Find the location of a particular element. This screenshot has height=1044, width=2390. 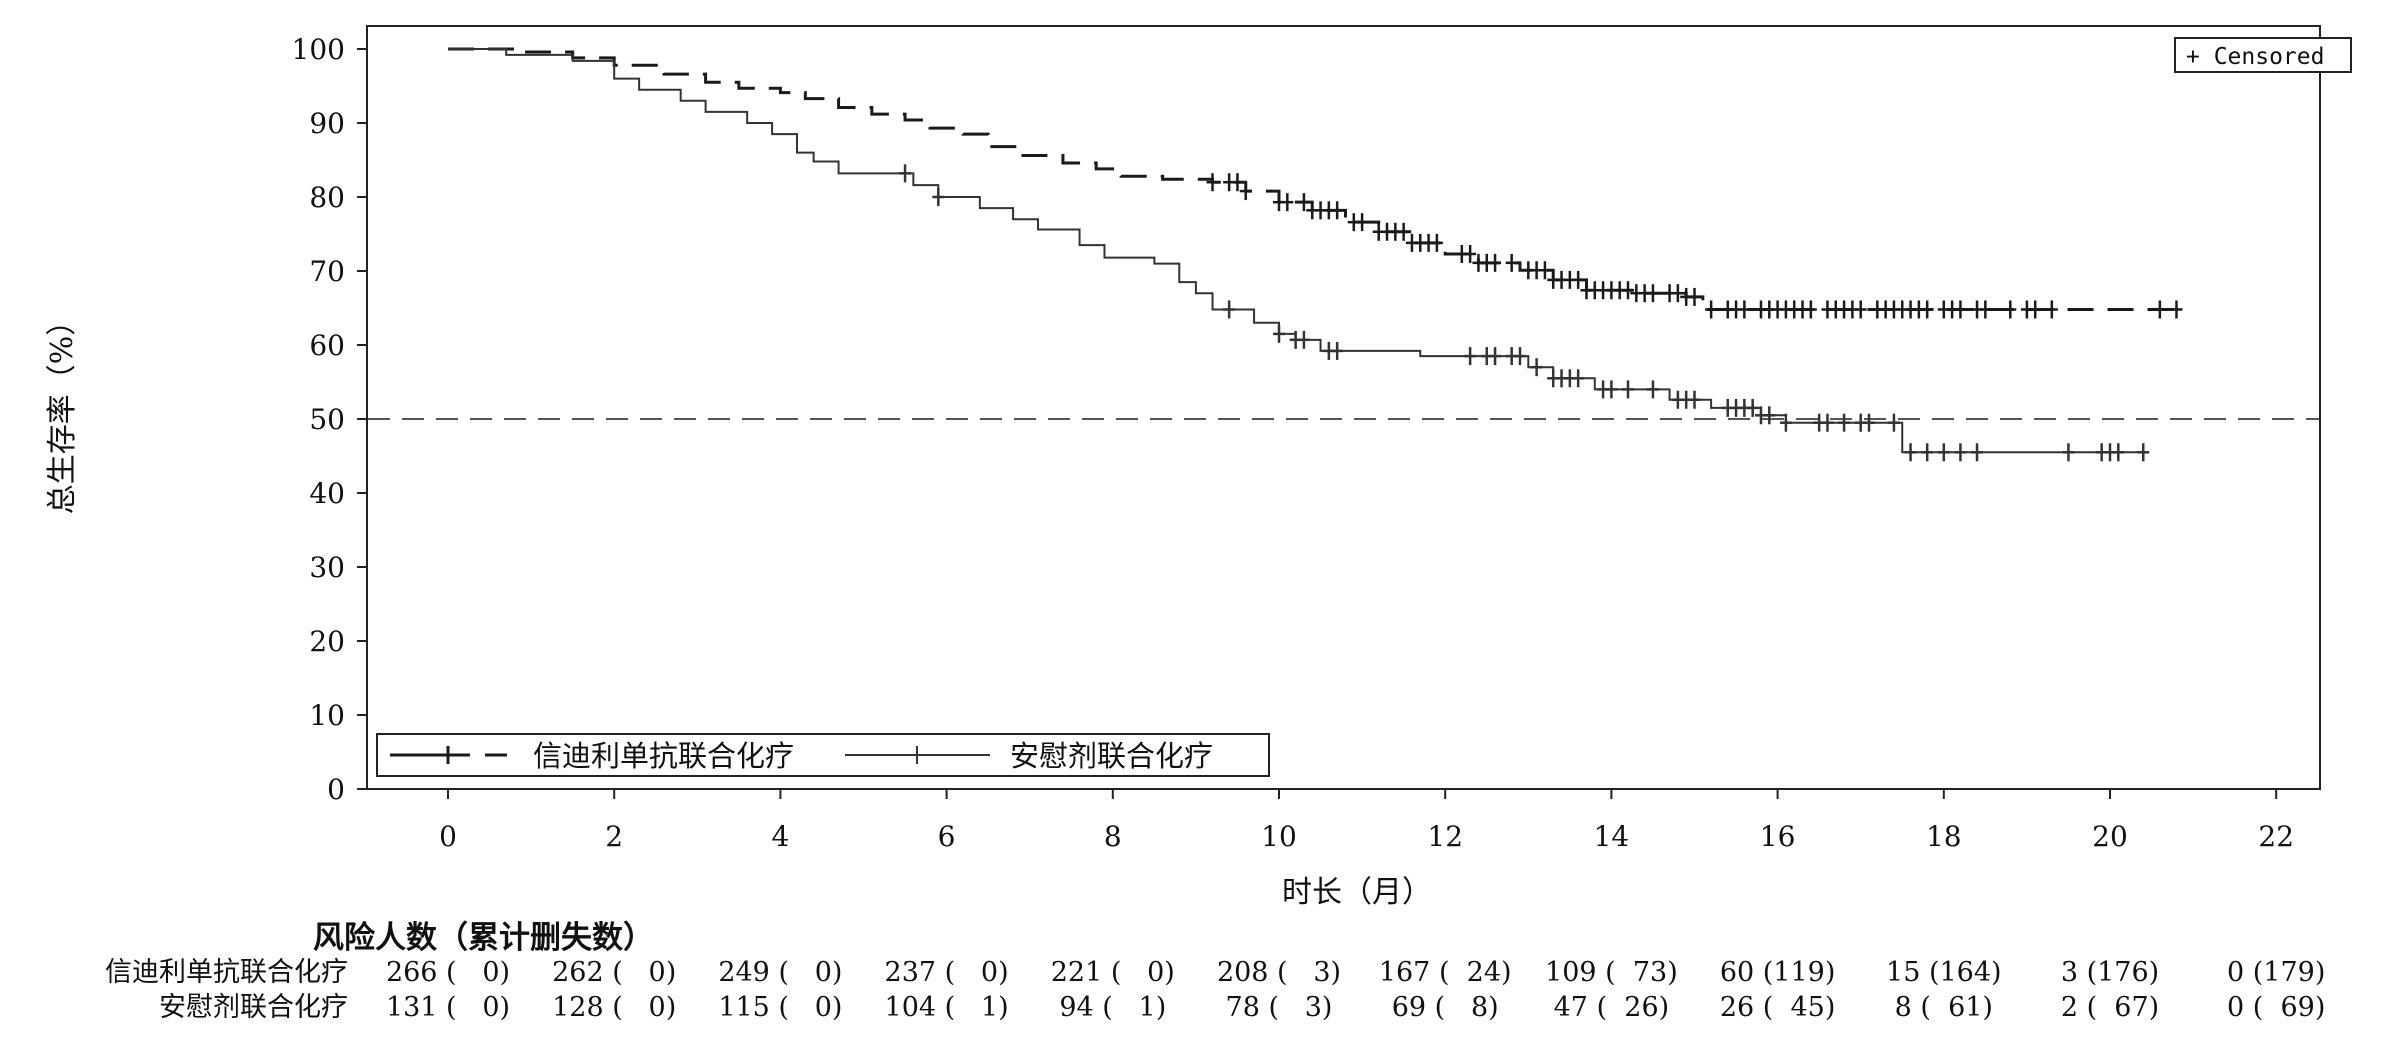

y-tick-label: 80 is located at coordinates (327, 197).